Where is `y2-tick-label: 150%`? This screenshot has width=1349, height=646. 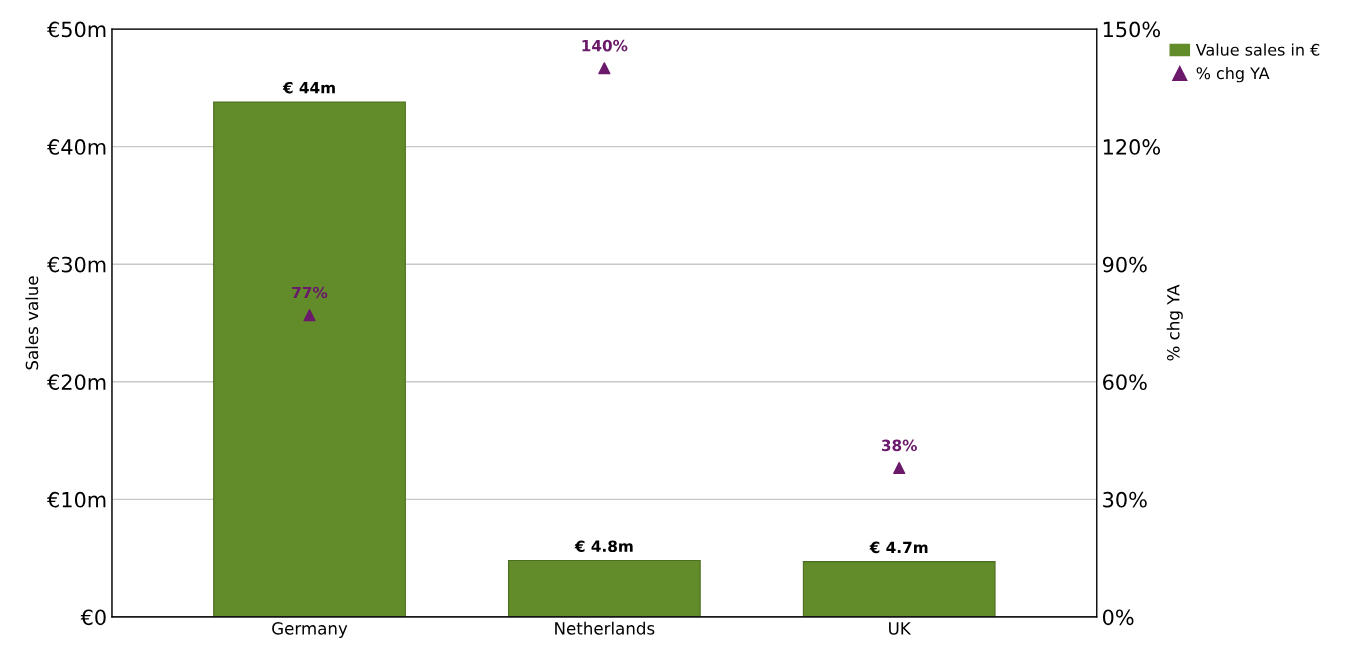 y2-tick-label: 150% is located at coordinates (1132, 29).